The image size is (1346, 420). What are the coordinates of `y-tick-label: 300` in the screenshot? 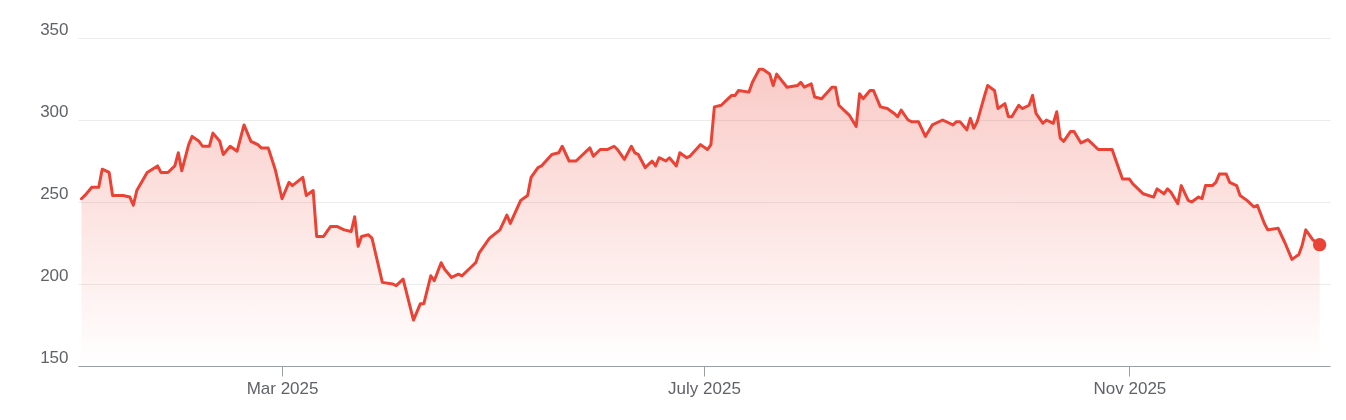 It's located at (54, 111).